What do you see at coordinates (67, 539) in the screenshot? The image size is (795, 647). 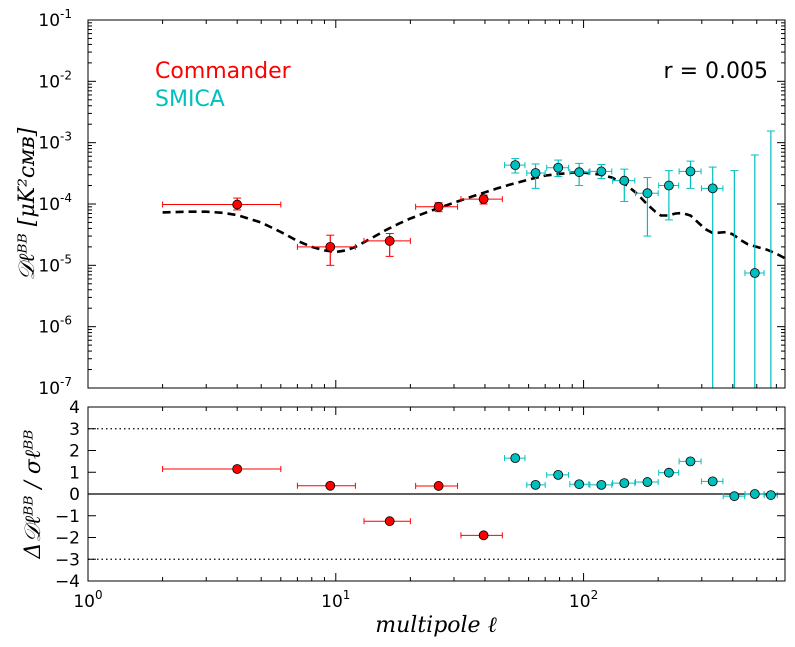 I see `y-tick-label: −2` at bounding box center [67, 539].